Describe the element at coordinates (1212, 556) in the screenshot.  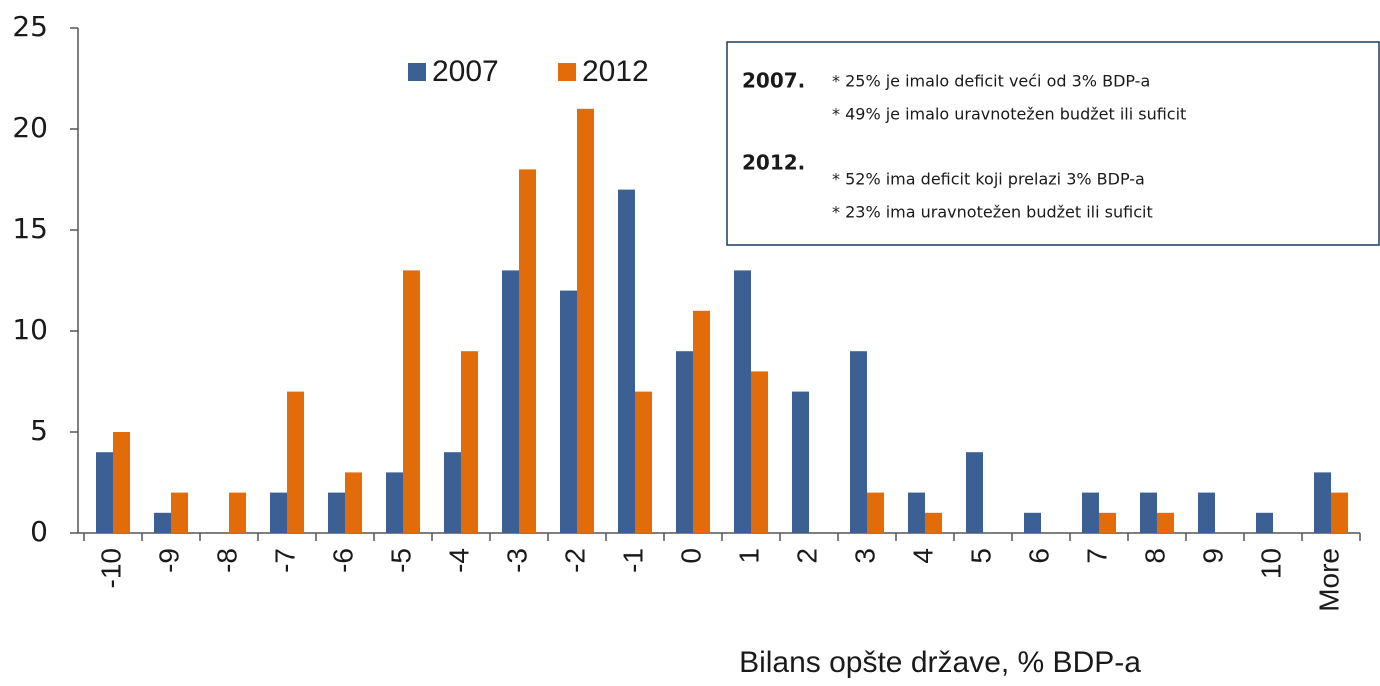
I see `x-tick-label: 9` at that location.